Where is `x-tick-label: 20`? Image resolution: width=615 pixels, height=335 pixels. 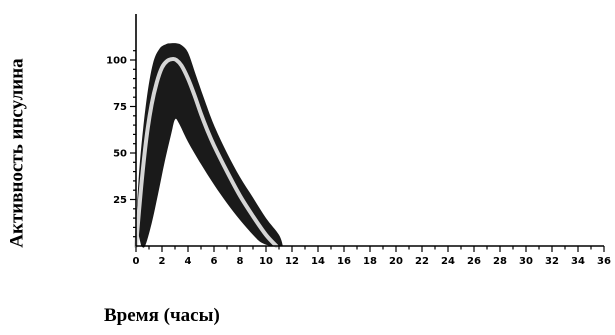 x-tick-label: 20 is located at coordinates (396, 261).